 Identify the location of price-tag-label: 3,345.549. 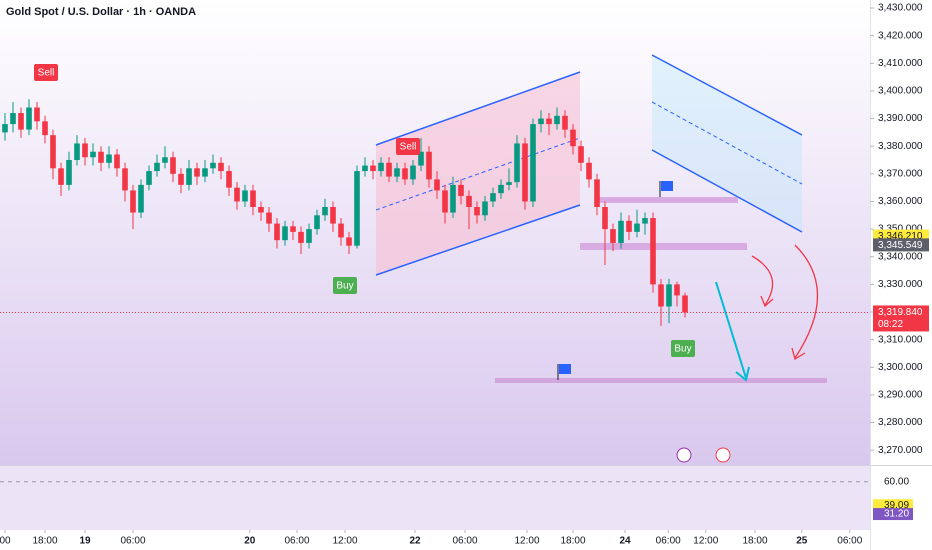
(900, 245).